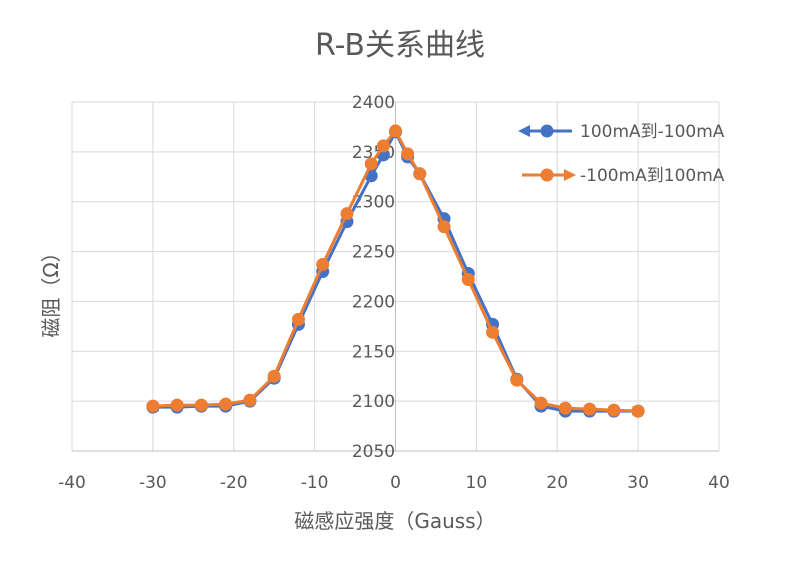 Image resolution: width=800 pixels, height=571 pixels. I want to click on legend: 100mA到-100mA -100mA到100mA, so click(621, 154).